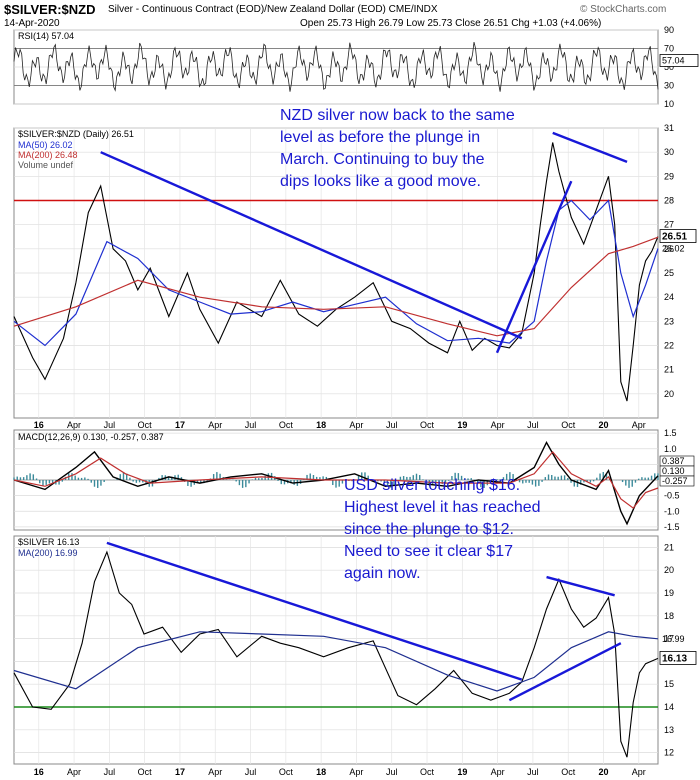 Image resolution: width=700 pixels, height=780 pixels. What do you see at coordinates (669, 273) in the screenshot?
I see `y-tick-label-1-6: 25` at bounding box center [669, 273].